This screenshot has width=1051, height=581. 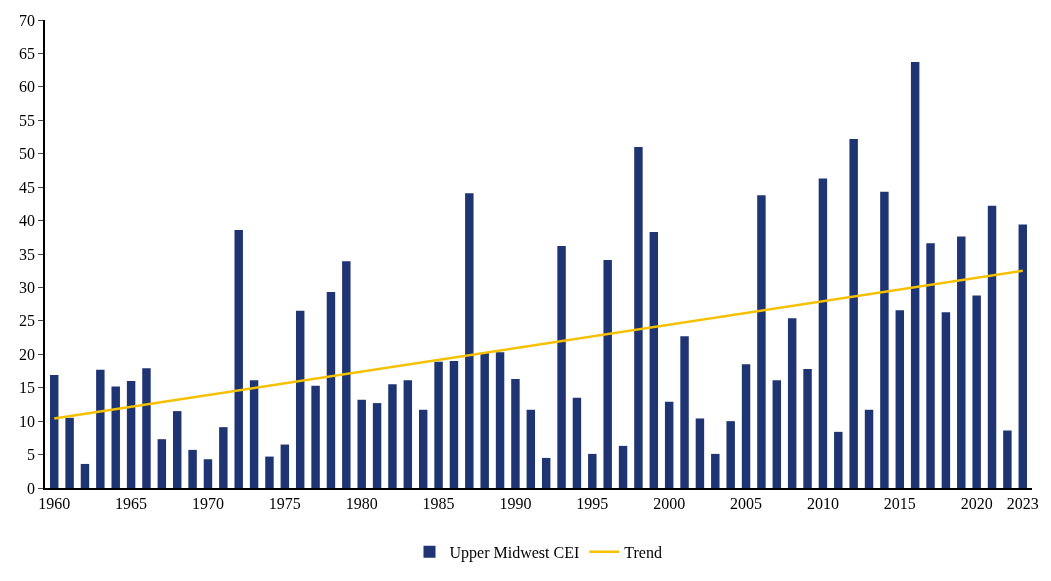 What do you see at coordinates (515, 503) in the screenshot?
I see `x-tick-label: 1990` at bounding box center [515, 503].